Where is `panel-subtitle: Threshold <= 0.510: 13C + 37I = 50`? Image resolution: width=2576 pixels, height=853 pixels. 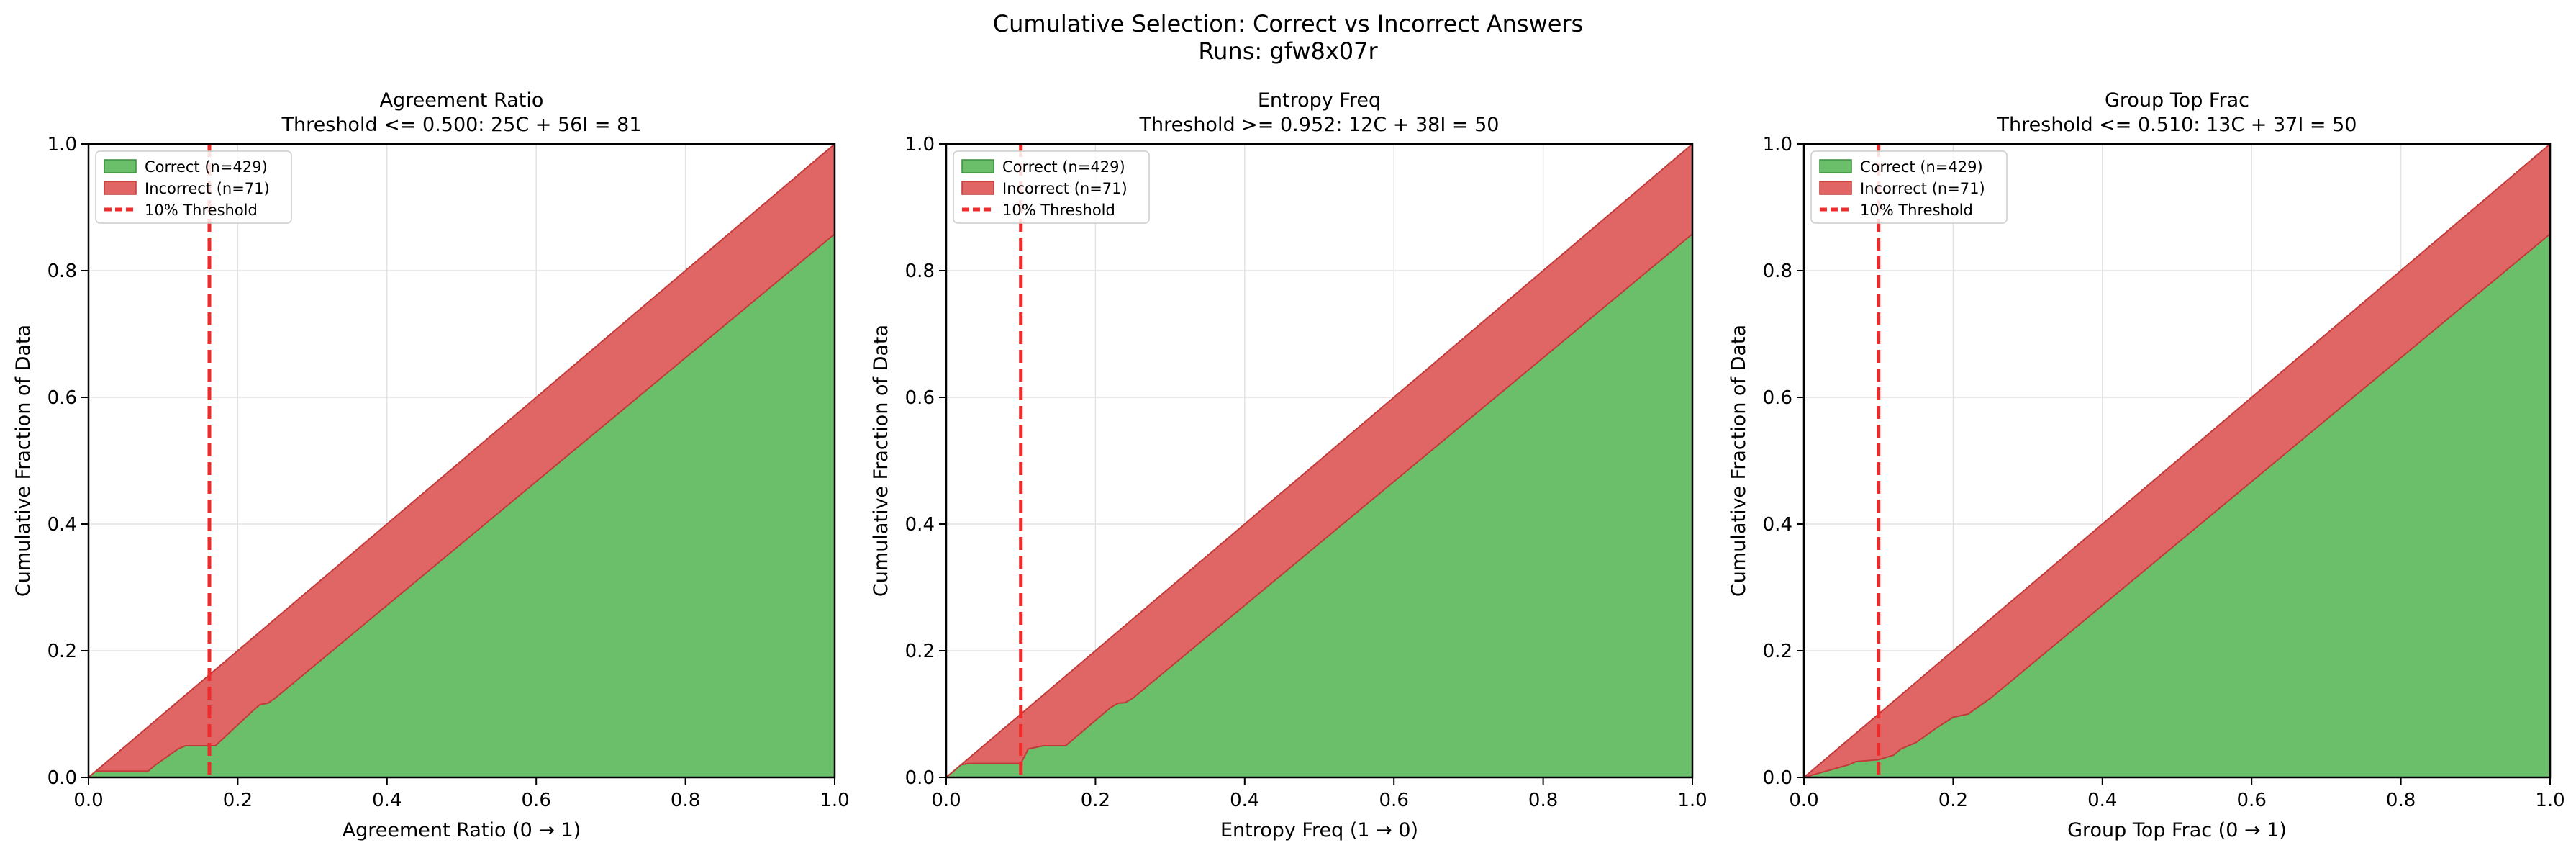 panel-subtitle: Threshold <= 0.510: 13C + 37I = 50 is located at coordinates (2177, 125).